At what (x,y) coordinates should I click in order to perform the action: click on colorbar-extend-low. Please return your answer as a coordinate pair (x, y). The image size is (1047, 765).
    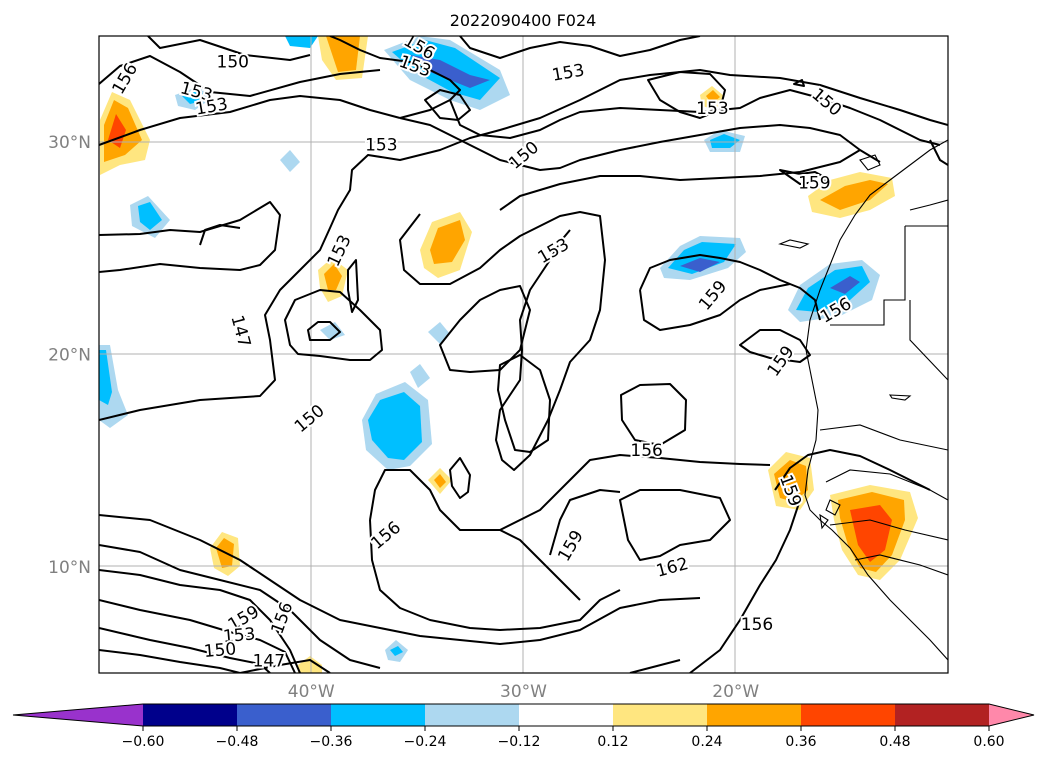
    Looking at the image, I should click on (78, 715).